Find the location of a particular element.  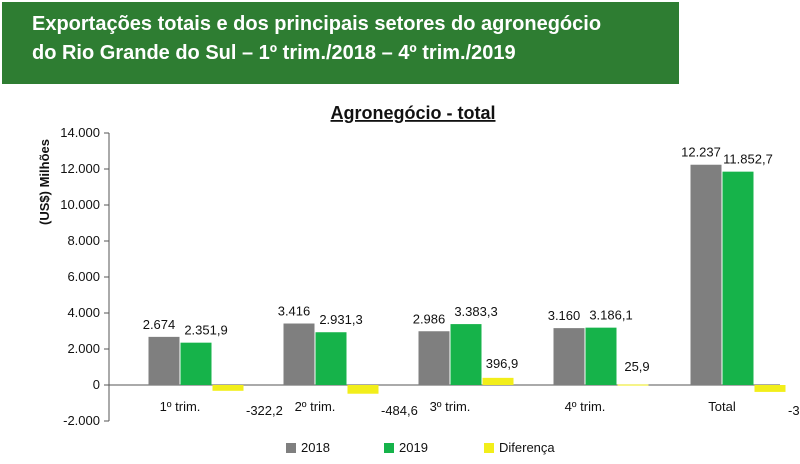

x-tick-label: Total is located at coordinates (722, 406).